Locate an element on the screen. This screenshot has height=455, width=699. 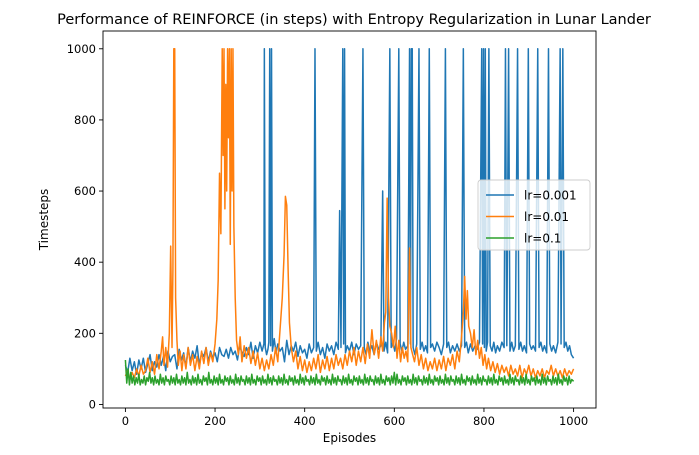
x-tick-label: 400 is located at coordinates (305, 421).